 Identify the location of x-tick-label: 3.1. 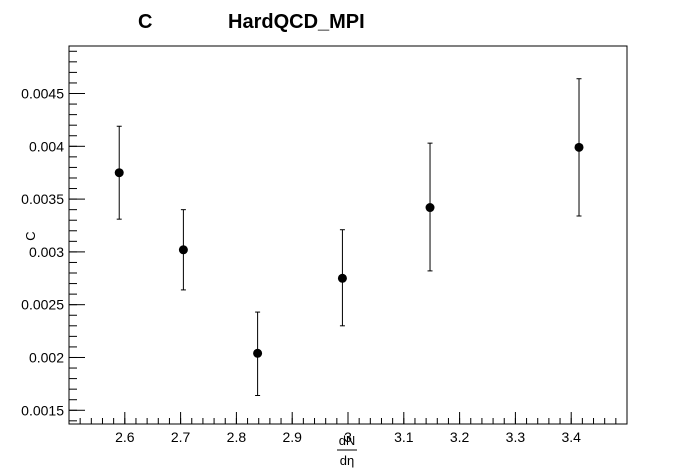
(404, 437).